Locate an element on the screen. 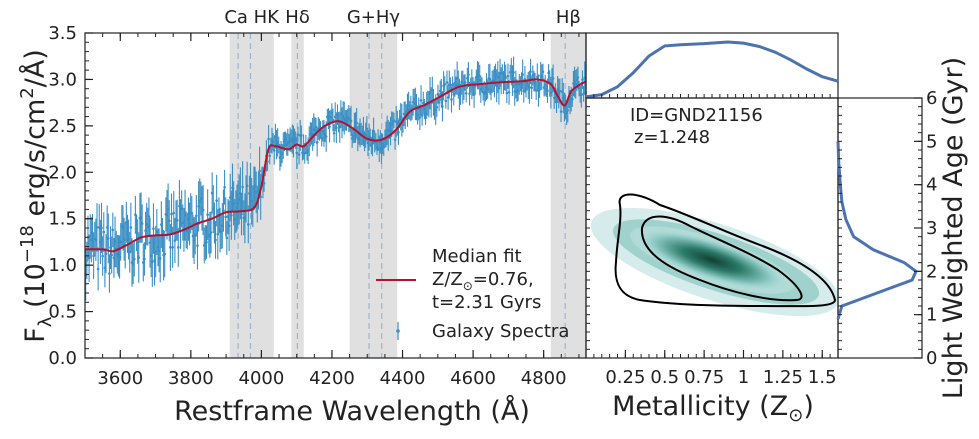 Image resolution: width=979 pixels, height=439 pixels. y-tick-label: 0.0 is located at coordinates (62, 358).